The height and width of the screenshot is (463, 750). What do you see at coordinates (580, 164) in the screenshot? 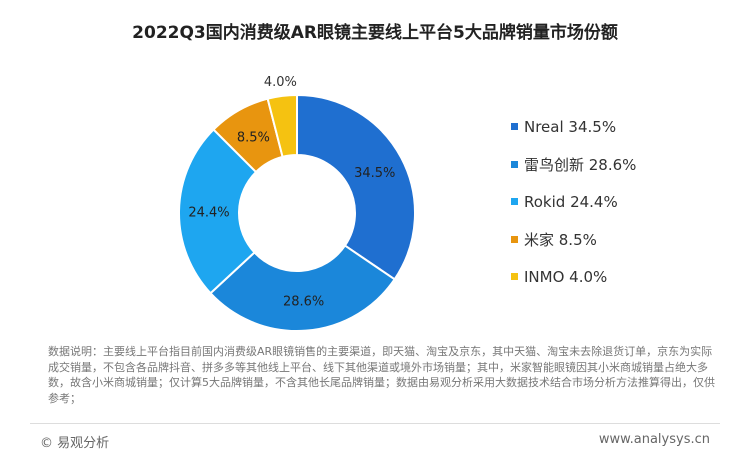
I see `legend-label: 雷鸟创新 28.6%` at bounding box center [580, 164].